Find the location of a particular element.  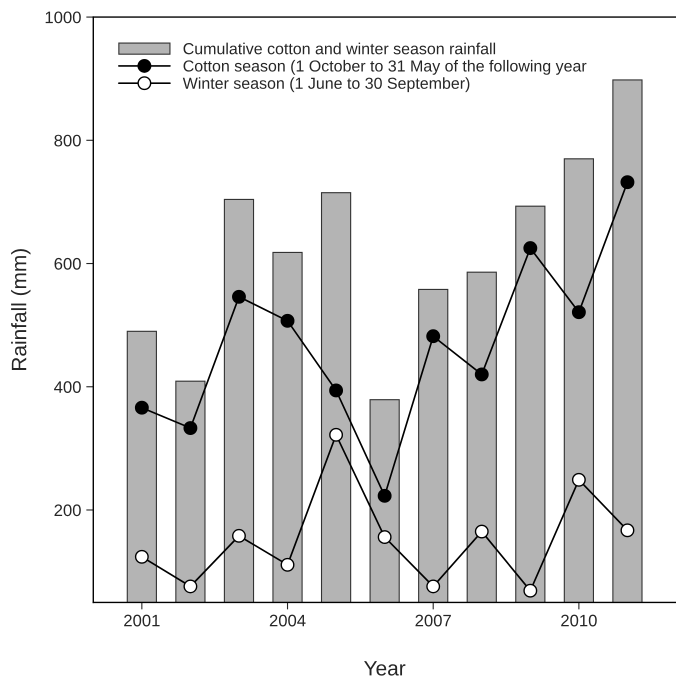

legend-label: Cotton season (1 October to 31 May of the following year is located at coordinates (385, 67).